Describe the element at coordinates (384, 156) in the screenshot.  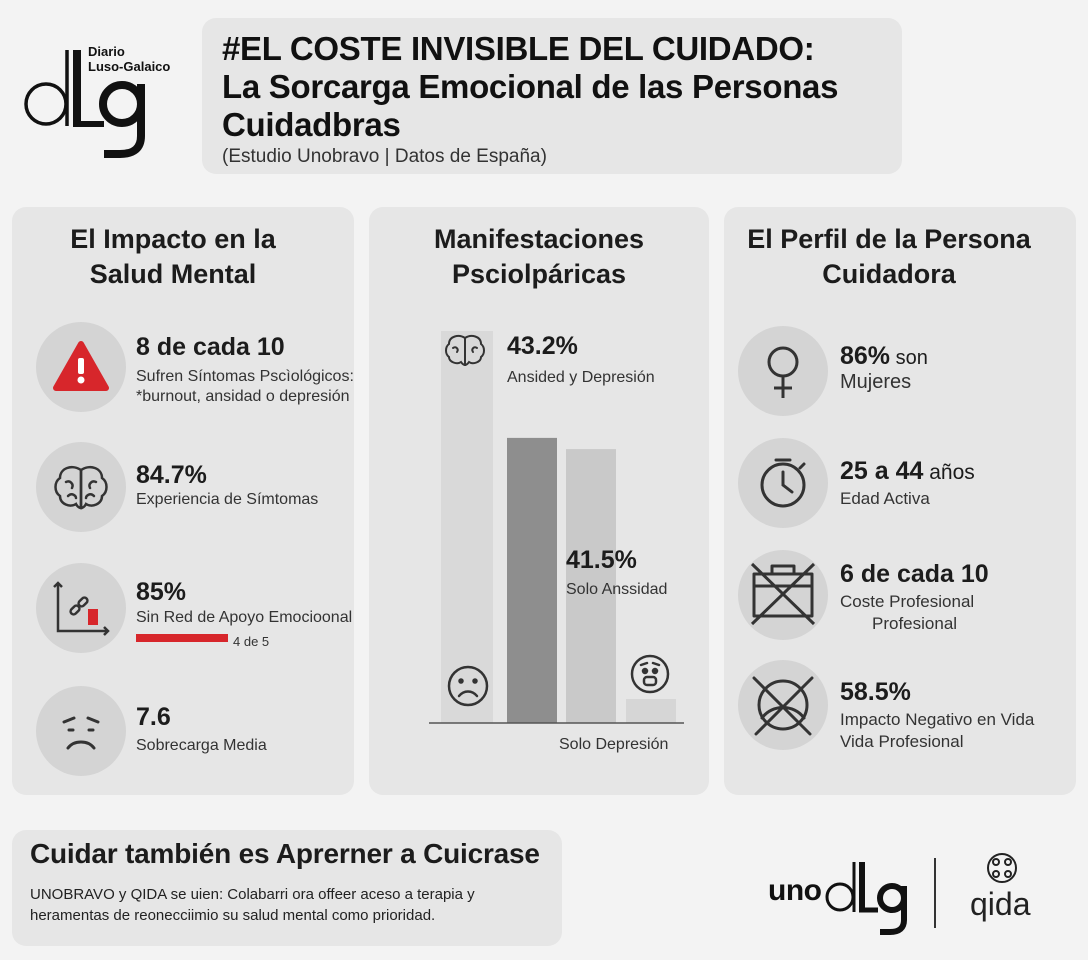
I see `page-subtitle: (Estudio Unobravo | Datos de España)` at that location.